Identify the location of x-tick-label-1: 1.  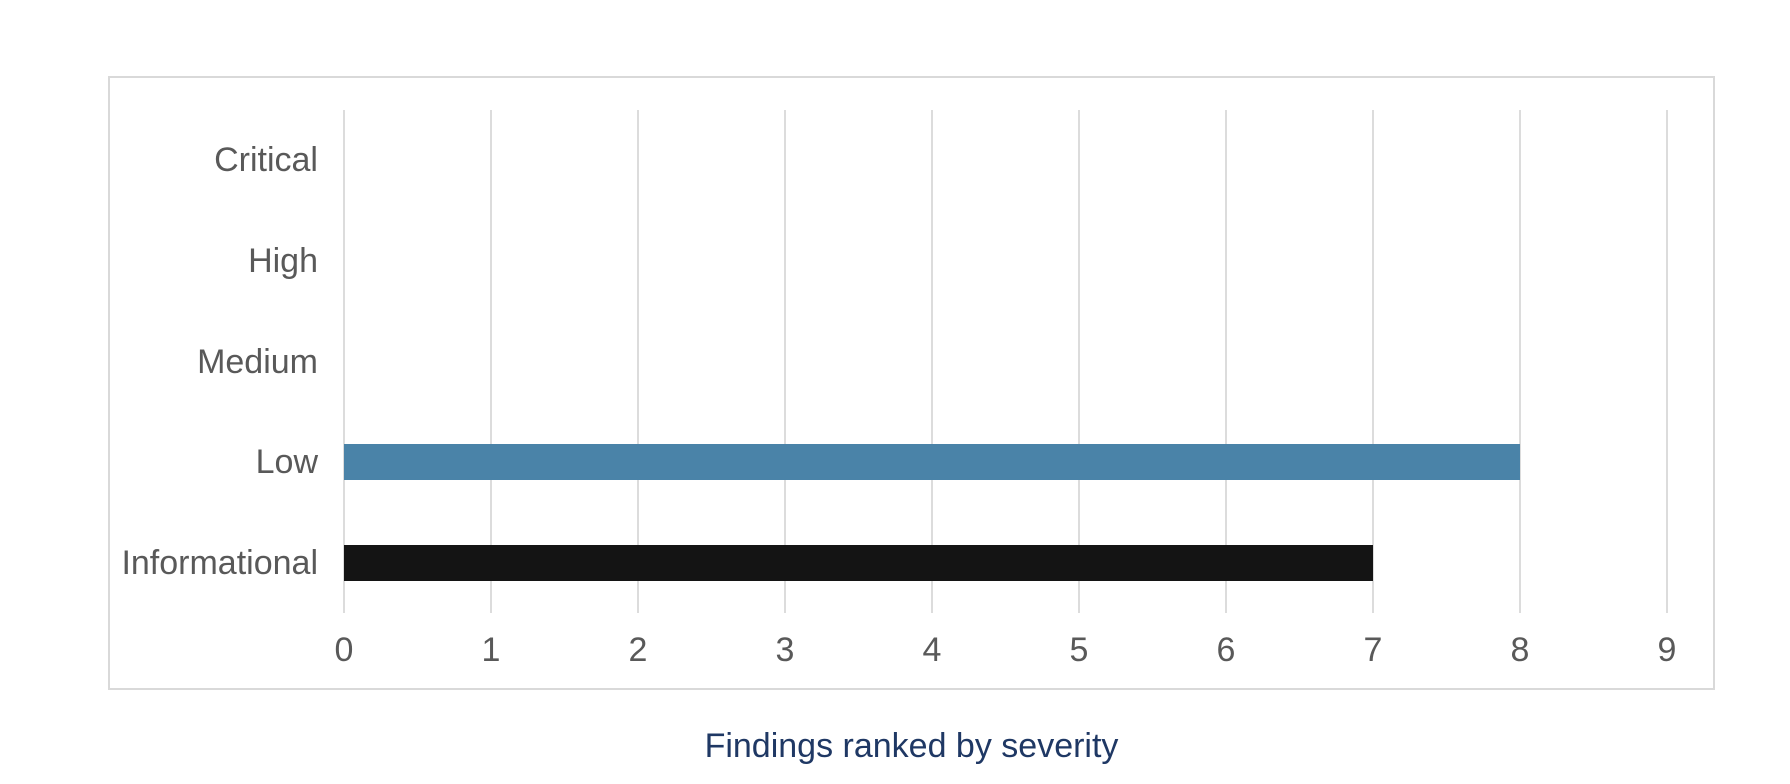
(491, 650).